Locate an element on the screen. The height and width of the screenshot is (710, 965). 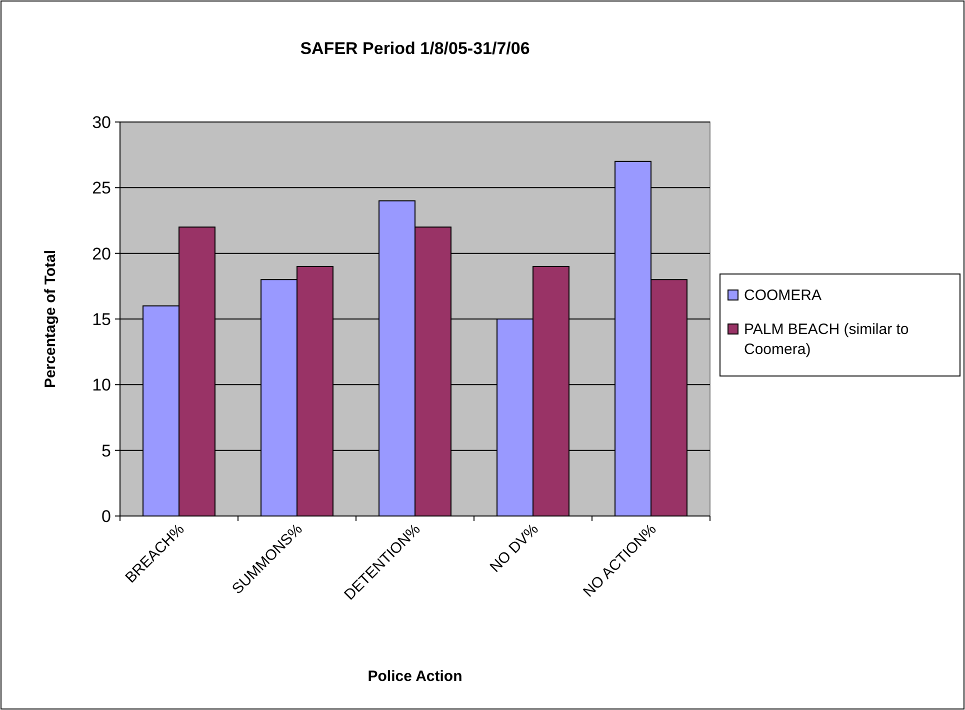
y-tick-label: 15 is located at coordinates (101, 319).